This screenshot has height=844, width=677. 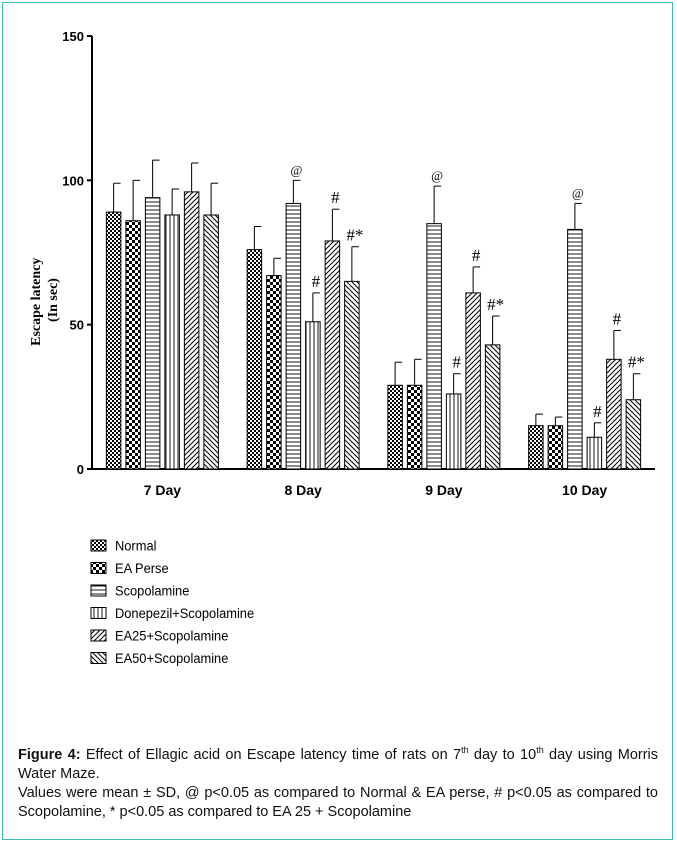 I want to click on x-category-label: 10 Day, so click(x=584, y=490).